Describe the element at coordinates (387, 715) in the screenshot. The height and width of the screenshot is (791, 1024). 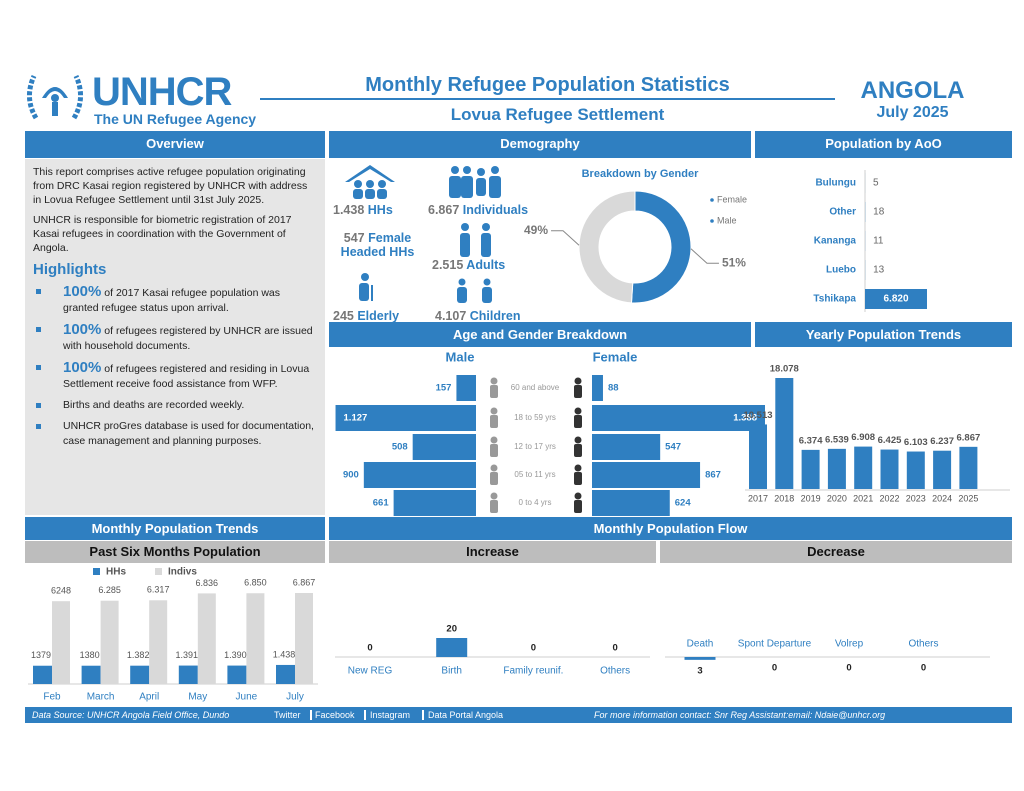
I see `footer-link: Instagram` at that location.